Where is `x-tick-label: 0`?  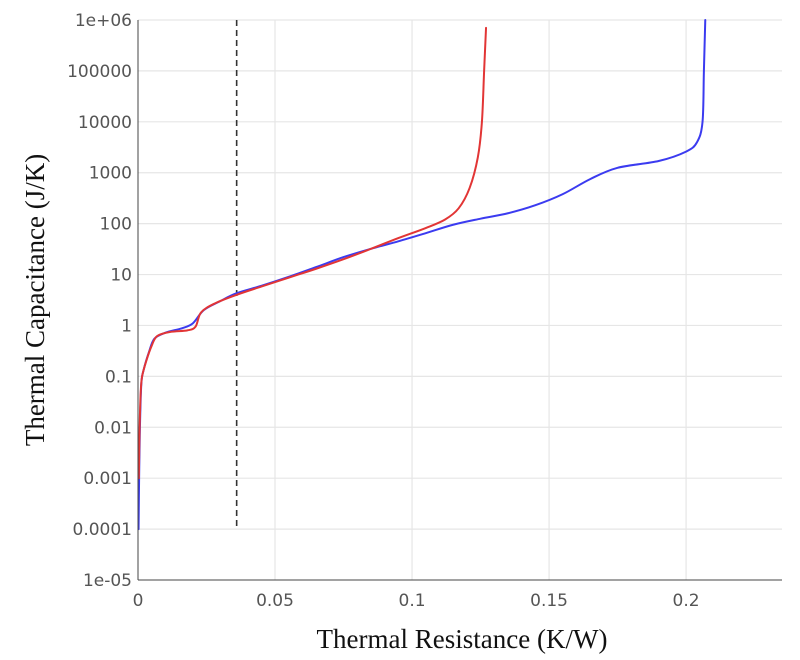 x-tick-label: 0 is located at coordinates (138, 601).